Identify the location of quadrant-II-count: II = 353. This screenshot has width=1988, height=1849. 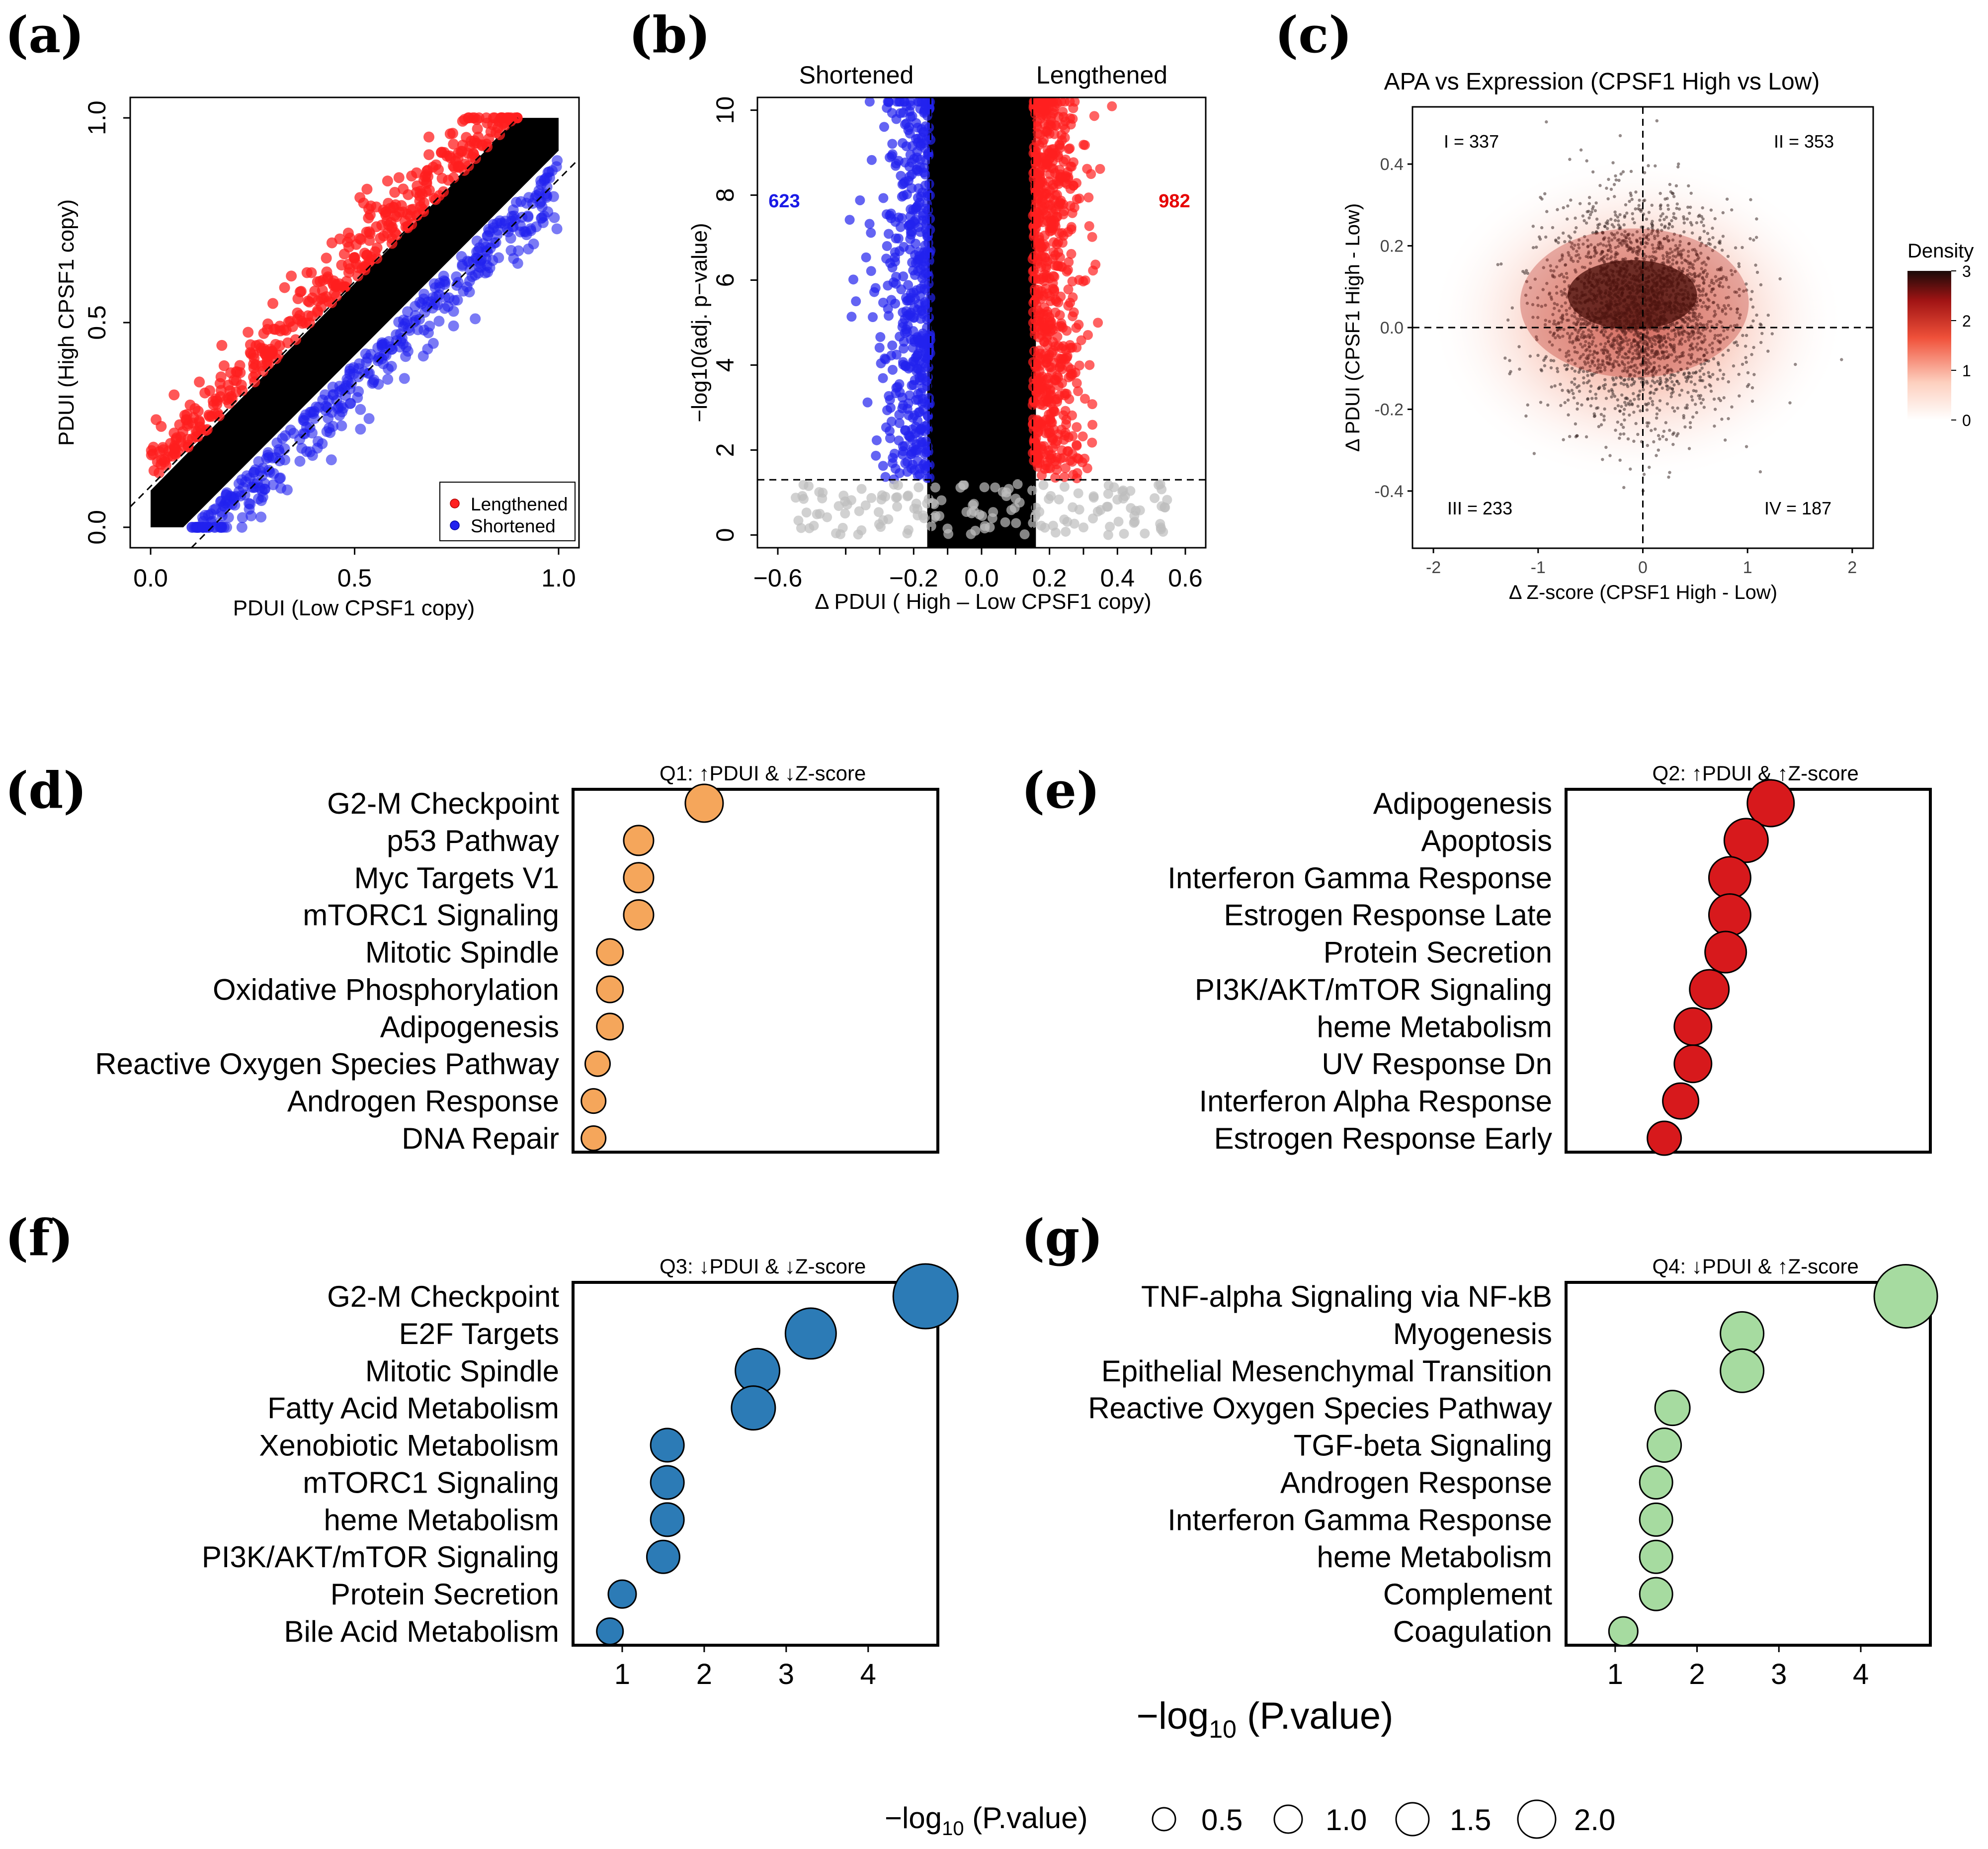
(1804, 141).